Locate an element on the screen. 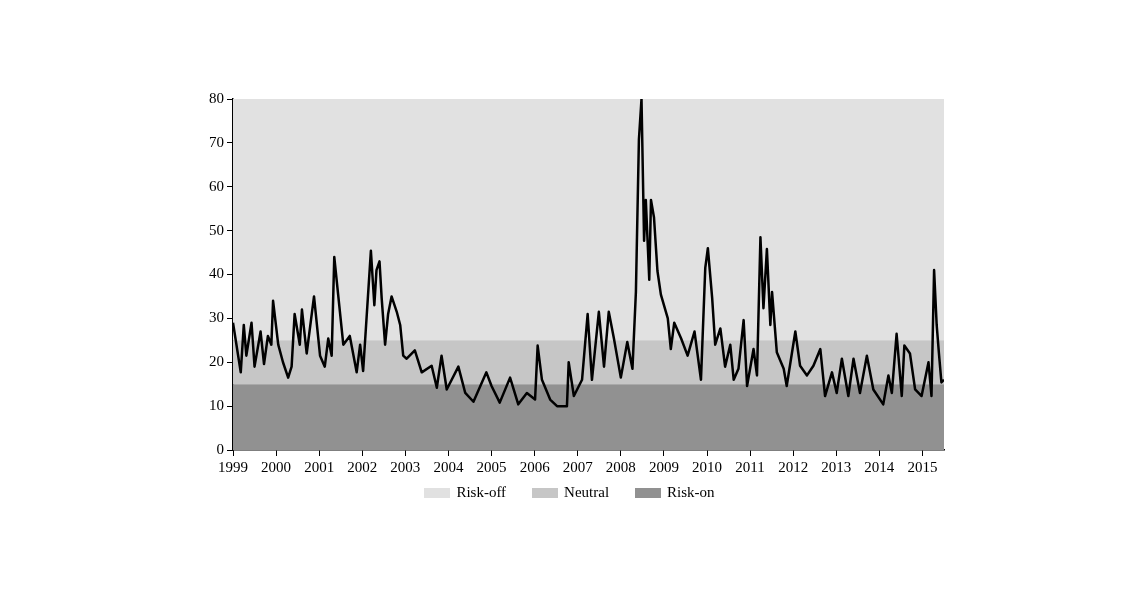  x-tick-label: 2014 is located at coordinates (879, 466).